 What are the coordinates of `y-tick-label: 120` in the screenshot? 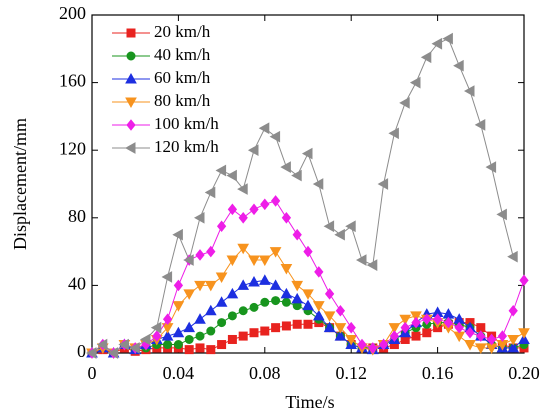 It's located at (72, 148).